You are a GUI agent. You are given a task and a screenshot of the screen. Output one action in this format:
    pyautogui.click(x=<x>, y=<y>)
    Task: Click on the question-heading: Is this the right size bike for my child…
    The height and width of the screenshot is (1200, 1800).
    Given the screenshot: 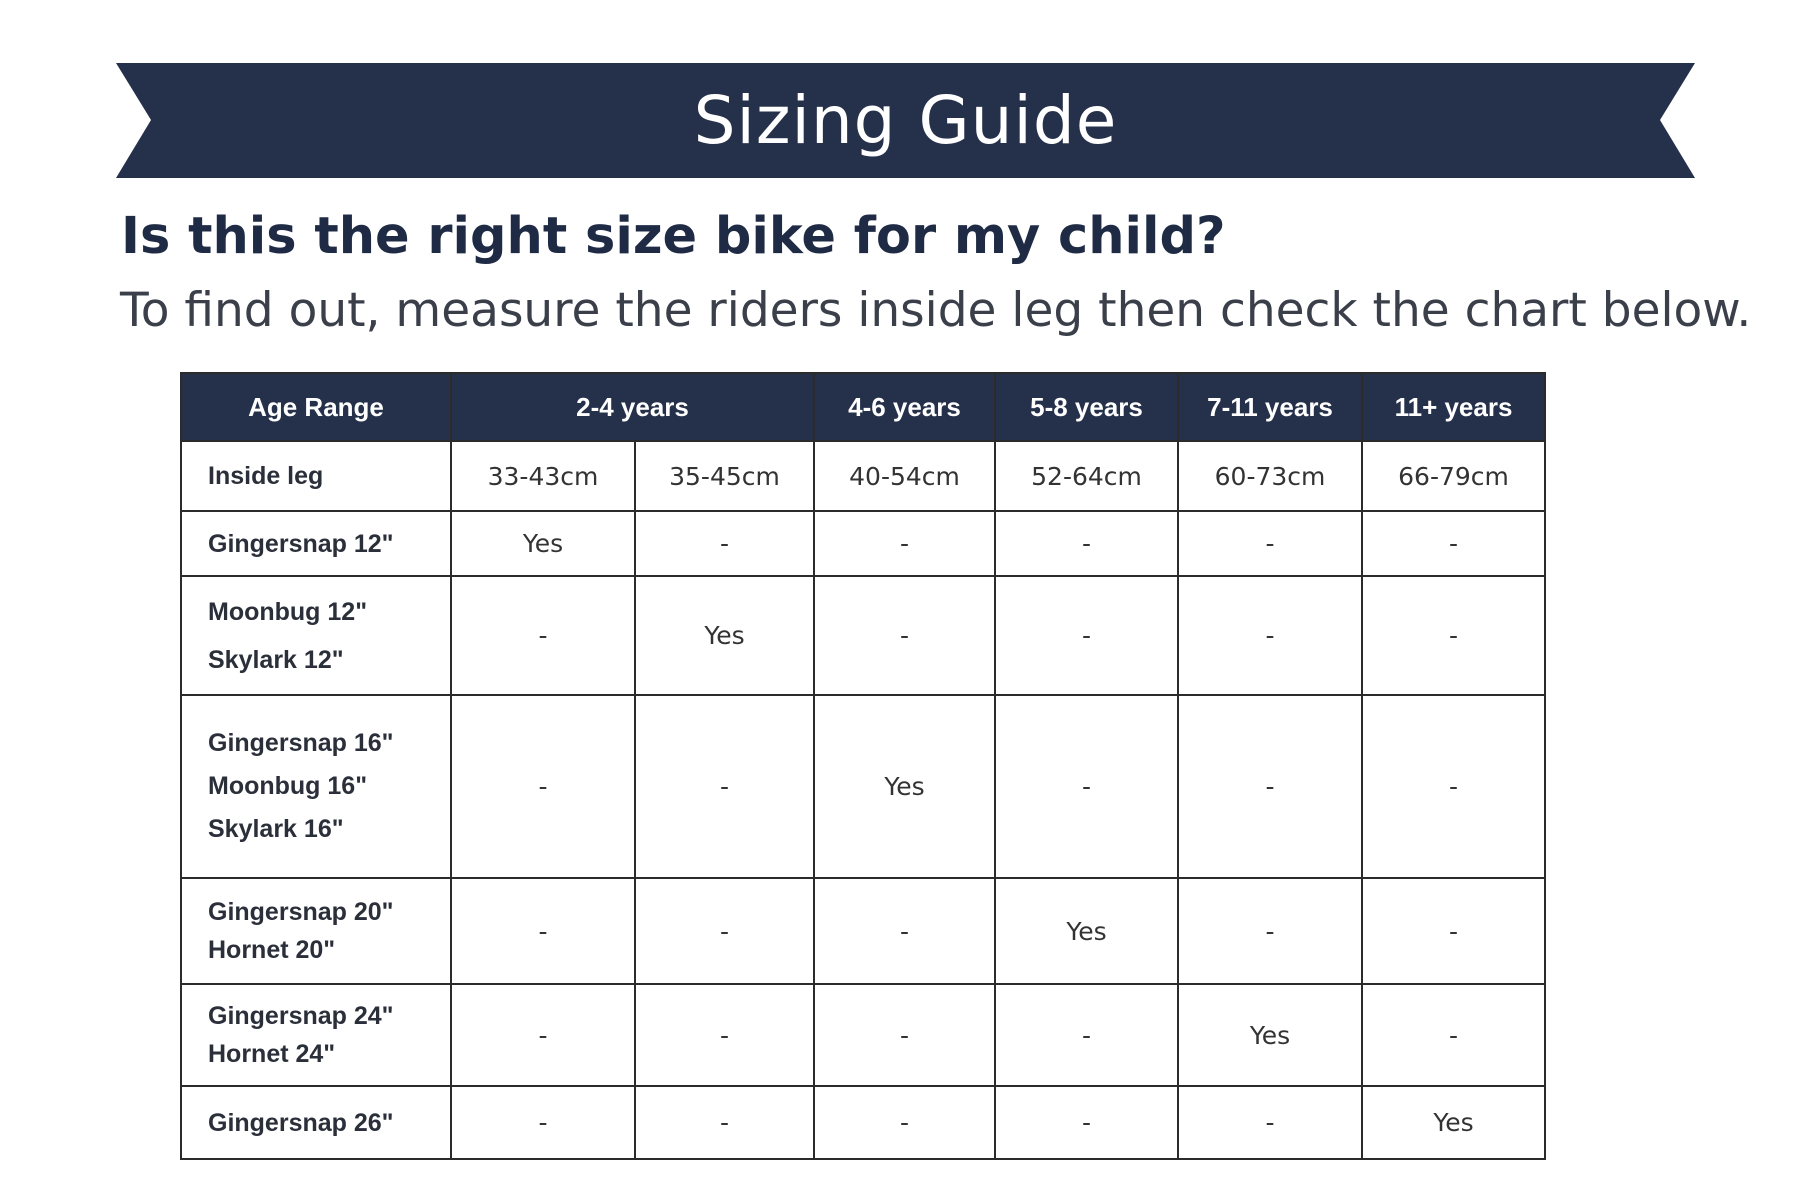 What is the action you would take?
    pyautogui.click(x=673, y=236)
    